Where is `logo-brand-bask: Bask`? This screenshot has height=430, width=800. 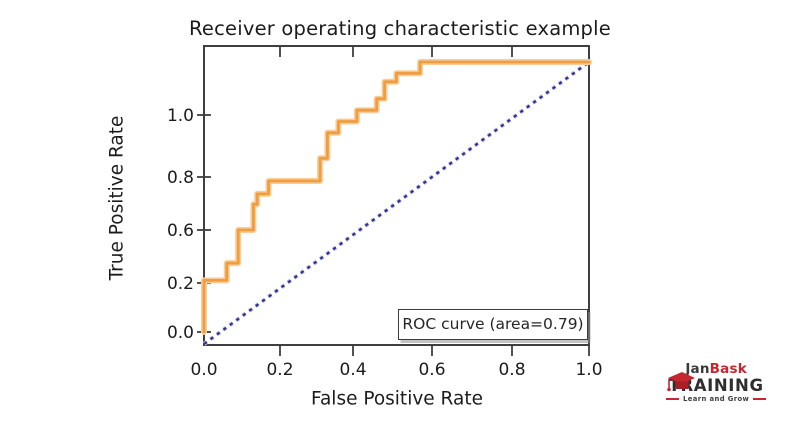 logo-brand-bask: Bask is located at coordinates (728, 369).